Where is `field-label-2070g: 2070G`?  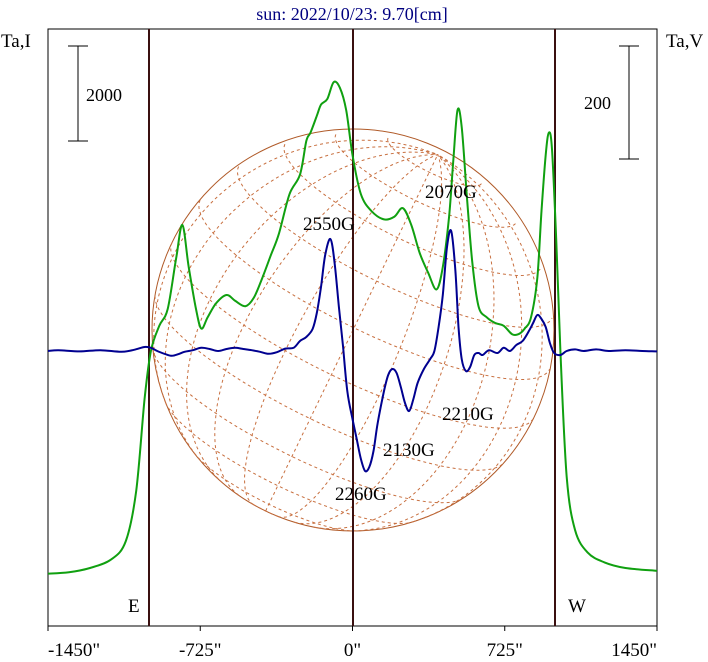 field-label-2070g: 2070G is located at coordinates (451, 192).